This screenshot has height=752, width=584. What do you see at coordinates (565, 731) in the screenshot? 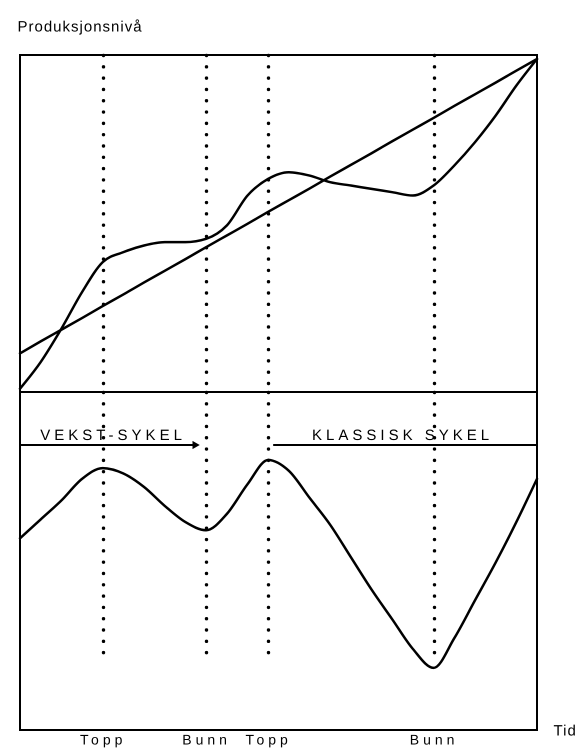
I see `x-axis-title: Tid` at bounding box center [565, 731].